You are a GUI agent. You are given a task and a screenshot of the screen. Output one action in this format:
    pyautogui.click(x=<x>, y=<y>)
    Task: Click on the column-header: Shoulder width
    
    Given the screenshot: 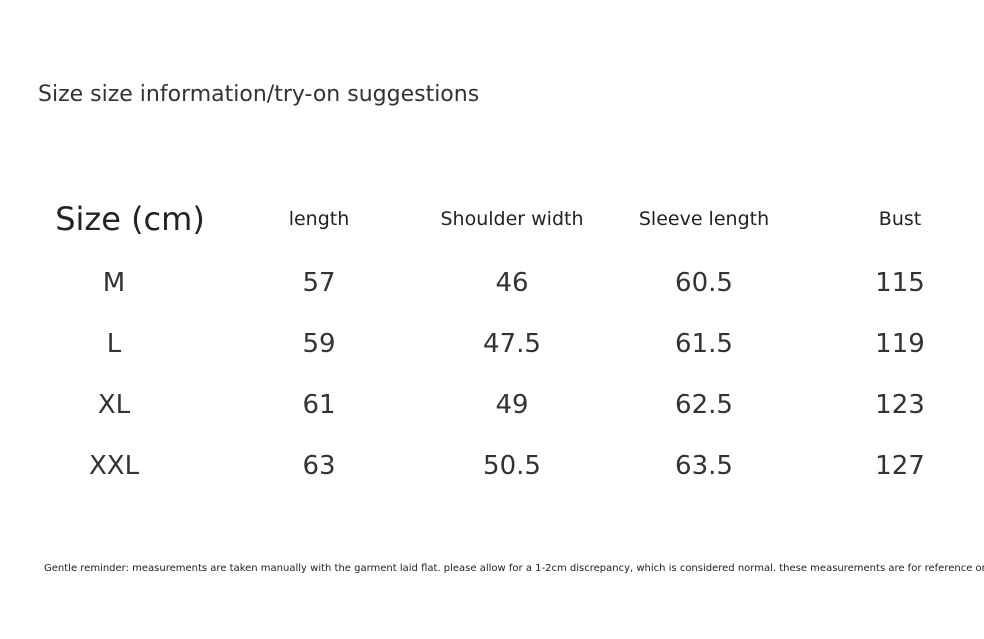 What is the action you would take?
    pyautogui.click(x=512, y=219)
    